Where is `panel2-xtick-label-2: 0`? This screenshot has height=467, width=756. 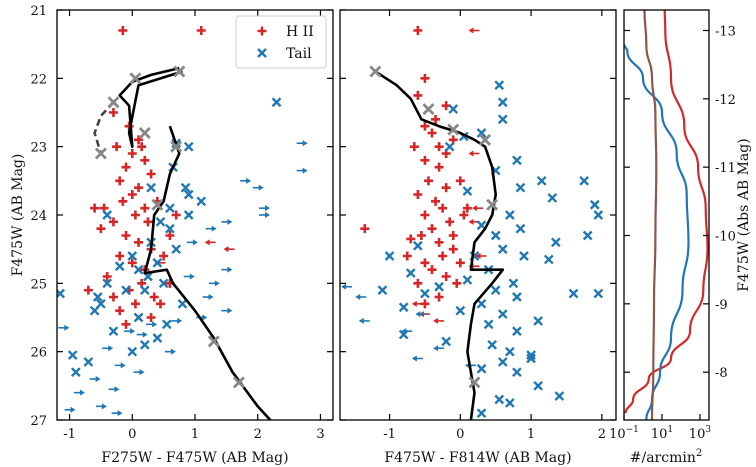 panel2-xtick-label-2: 0 is located at coordinates (460, 434).